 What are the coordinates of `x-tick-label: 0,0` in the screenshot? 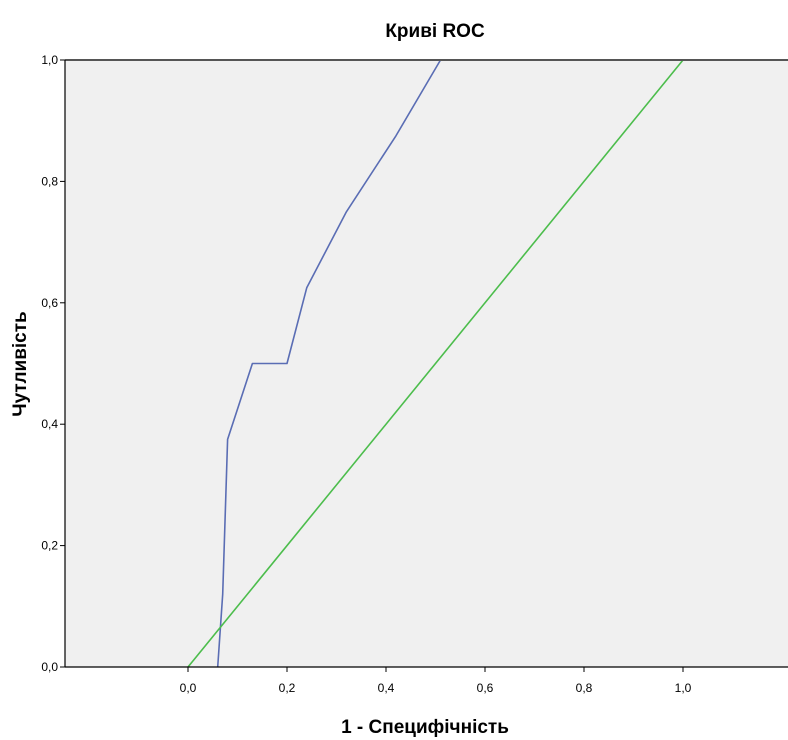 It's located at (188, 688).